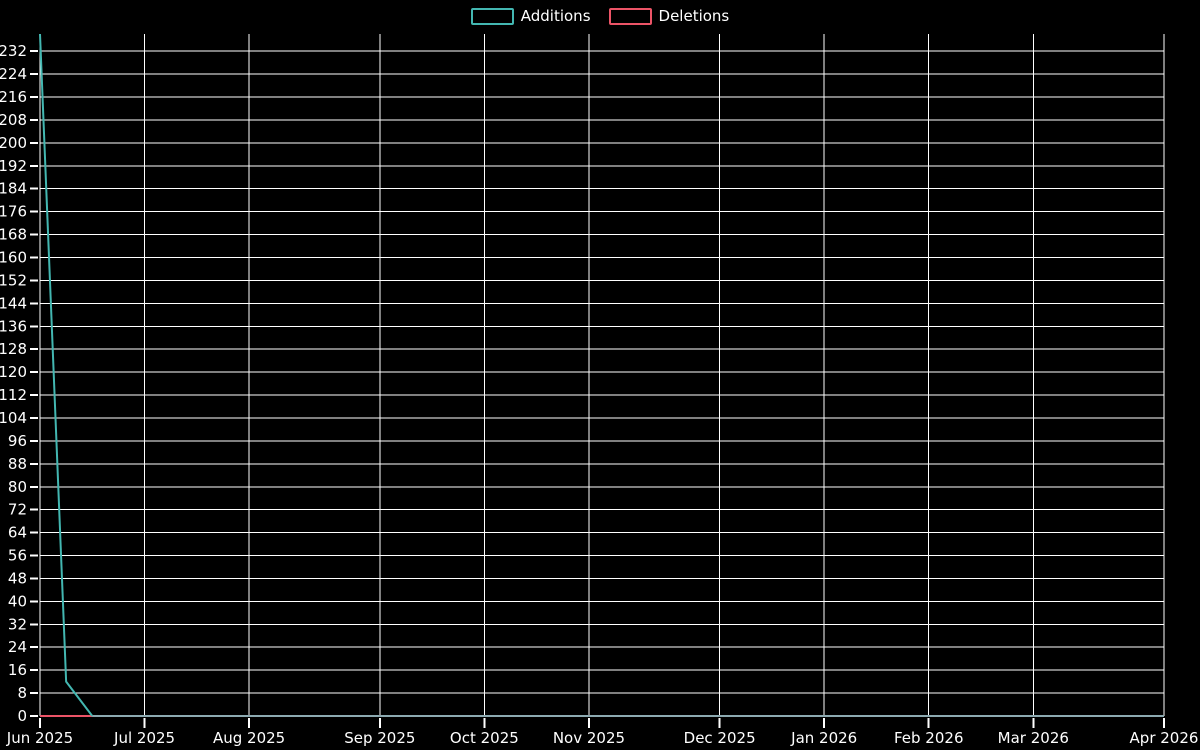  What do you see at coordinates (22, 716) in the screenshot?
I see `y-axis-label: 0` at bounding box center [22, 716].